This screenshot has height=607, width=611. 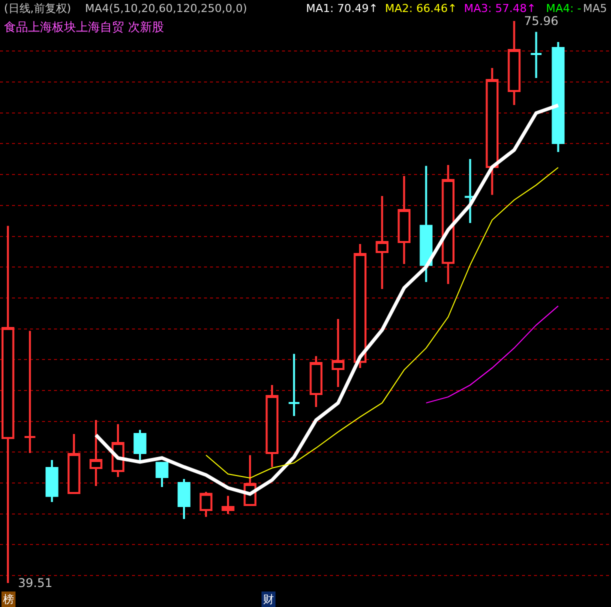 What do you see at coordinates (84, 27) in the screenshot?
I see `annotation: 食品上海板块上海自贸 次新股` at bounding box center [84, 27].